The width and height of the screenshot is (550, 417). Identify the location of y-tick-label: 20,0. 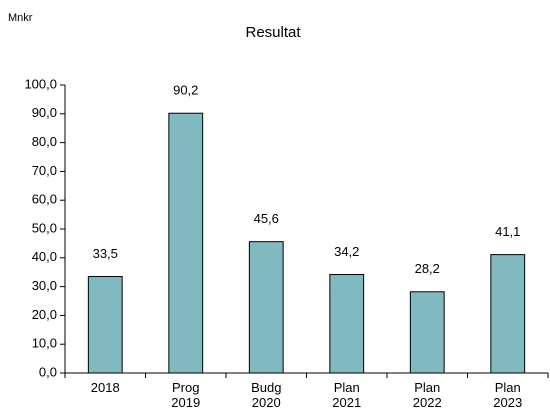
(44, 314).